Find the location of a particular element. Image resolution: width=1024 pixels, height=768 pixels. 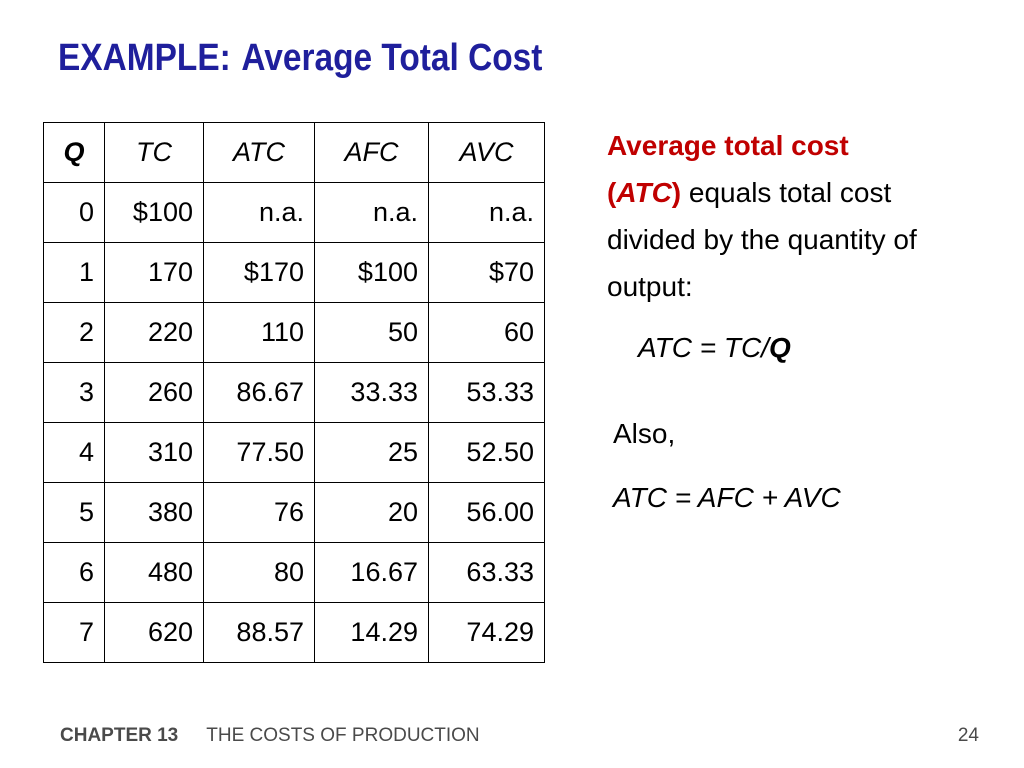

cell-tc: 170 is located at coordinates (154, 272).